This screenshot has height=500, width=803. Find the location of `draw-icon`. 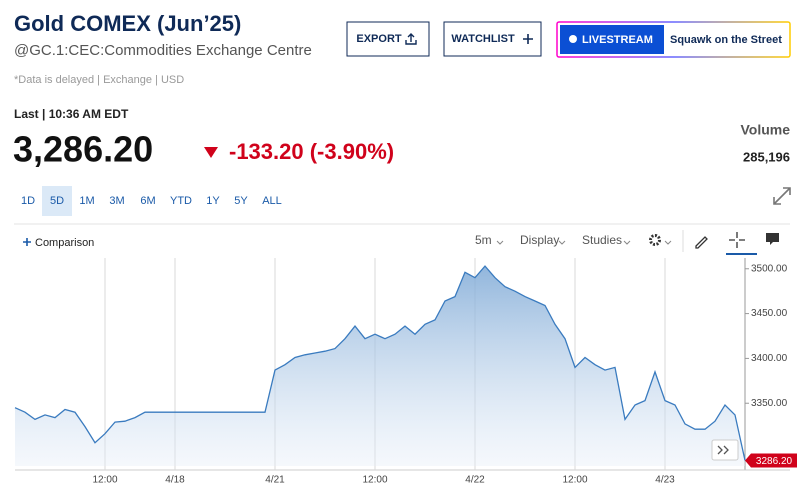

draw-icon is located at coordinates (701, 242).